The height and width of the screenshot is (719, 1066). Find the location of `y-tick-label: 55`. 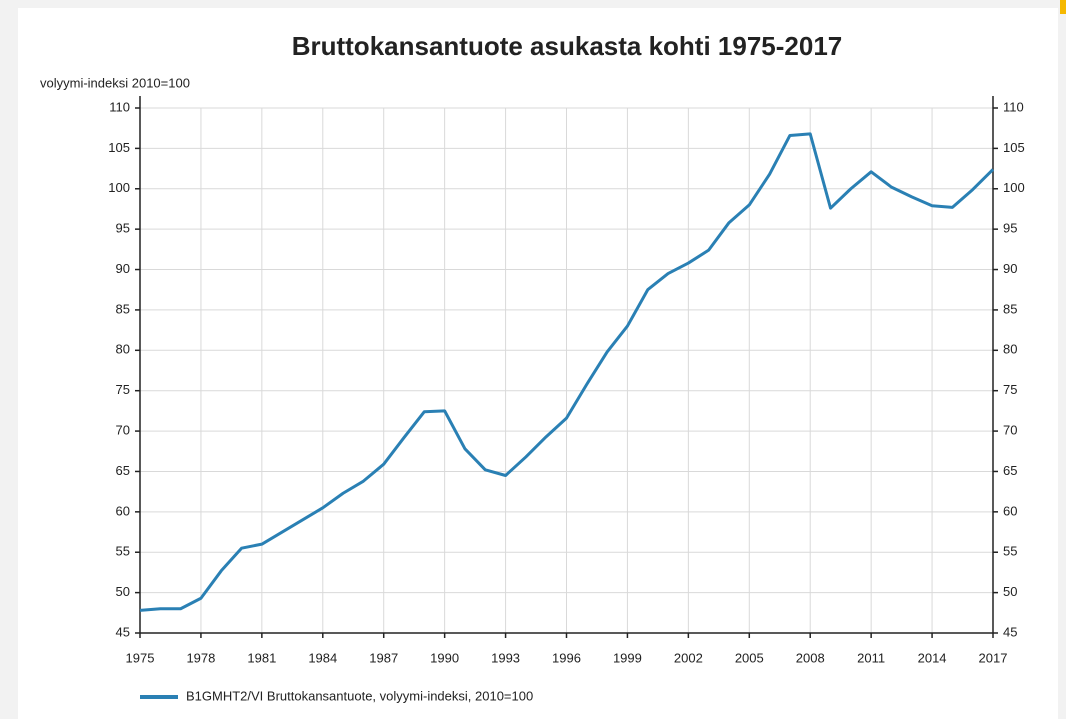

y-tick-label: 55 is located at coordinates (123, 551).